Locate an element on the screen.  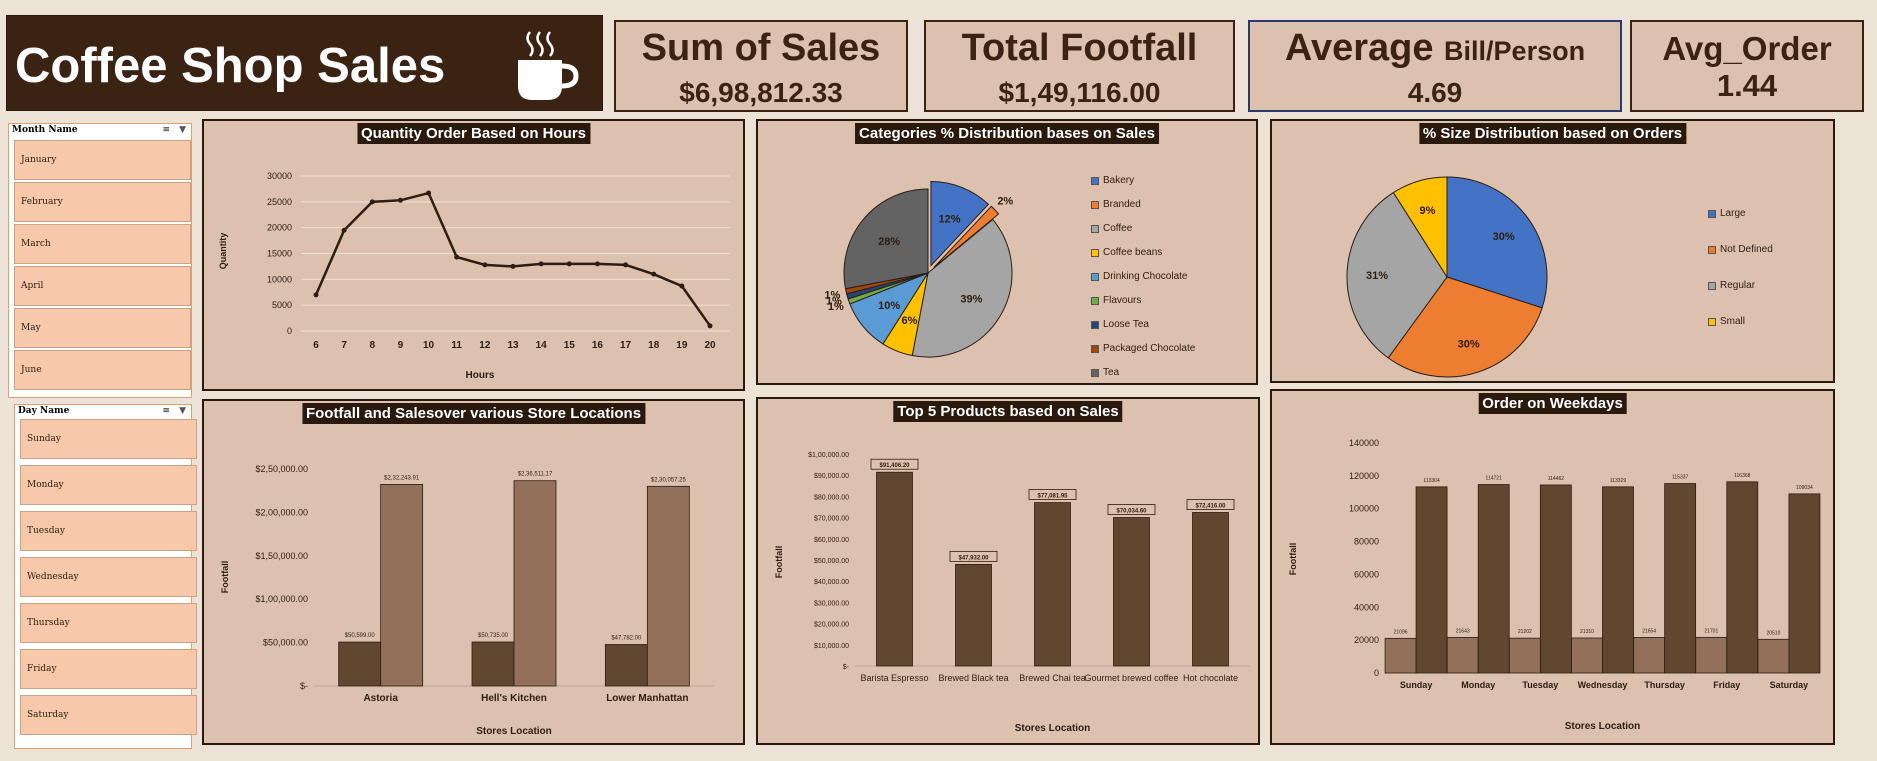
x-tick-label: Astoria is located at coordinates (380, 698).